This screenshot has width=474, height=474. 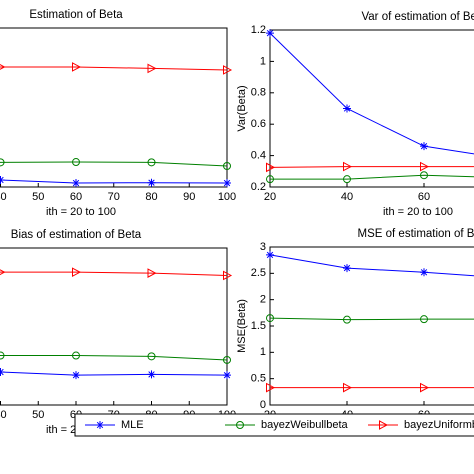 What do you see at coordinates (227, 197) in the screenshot?
I see `x-tick-label: 100` at bounding box center [227, 197].